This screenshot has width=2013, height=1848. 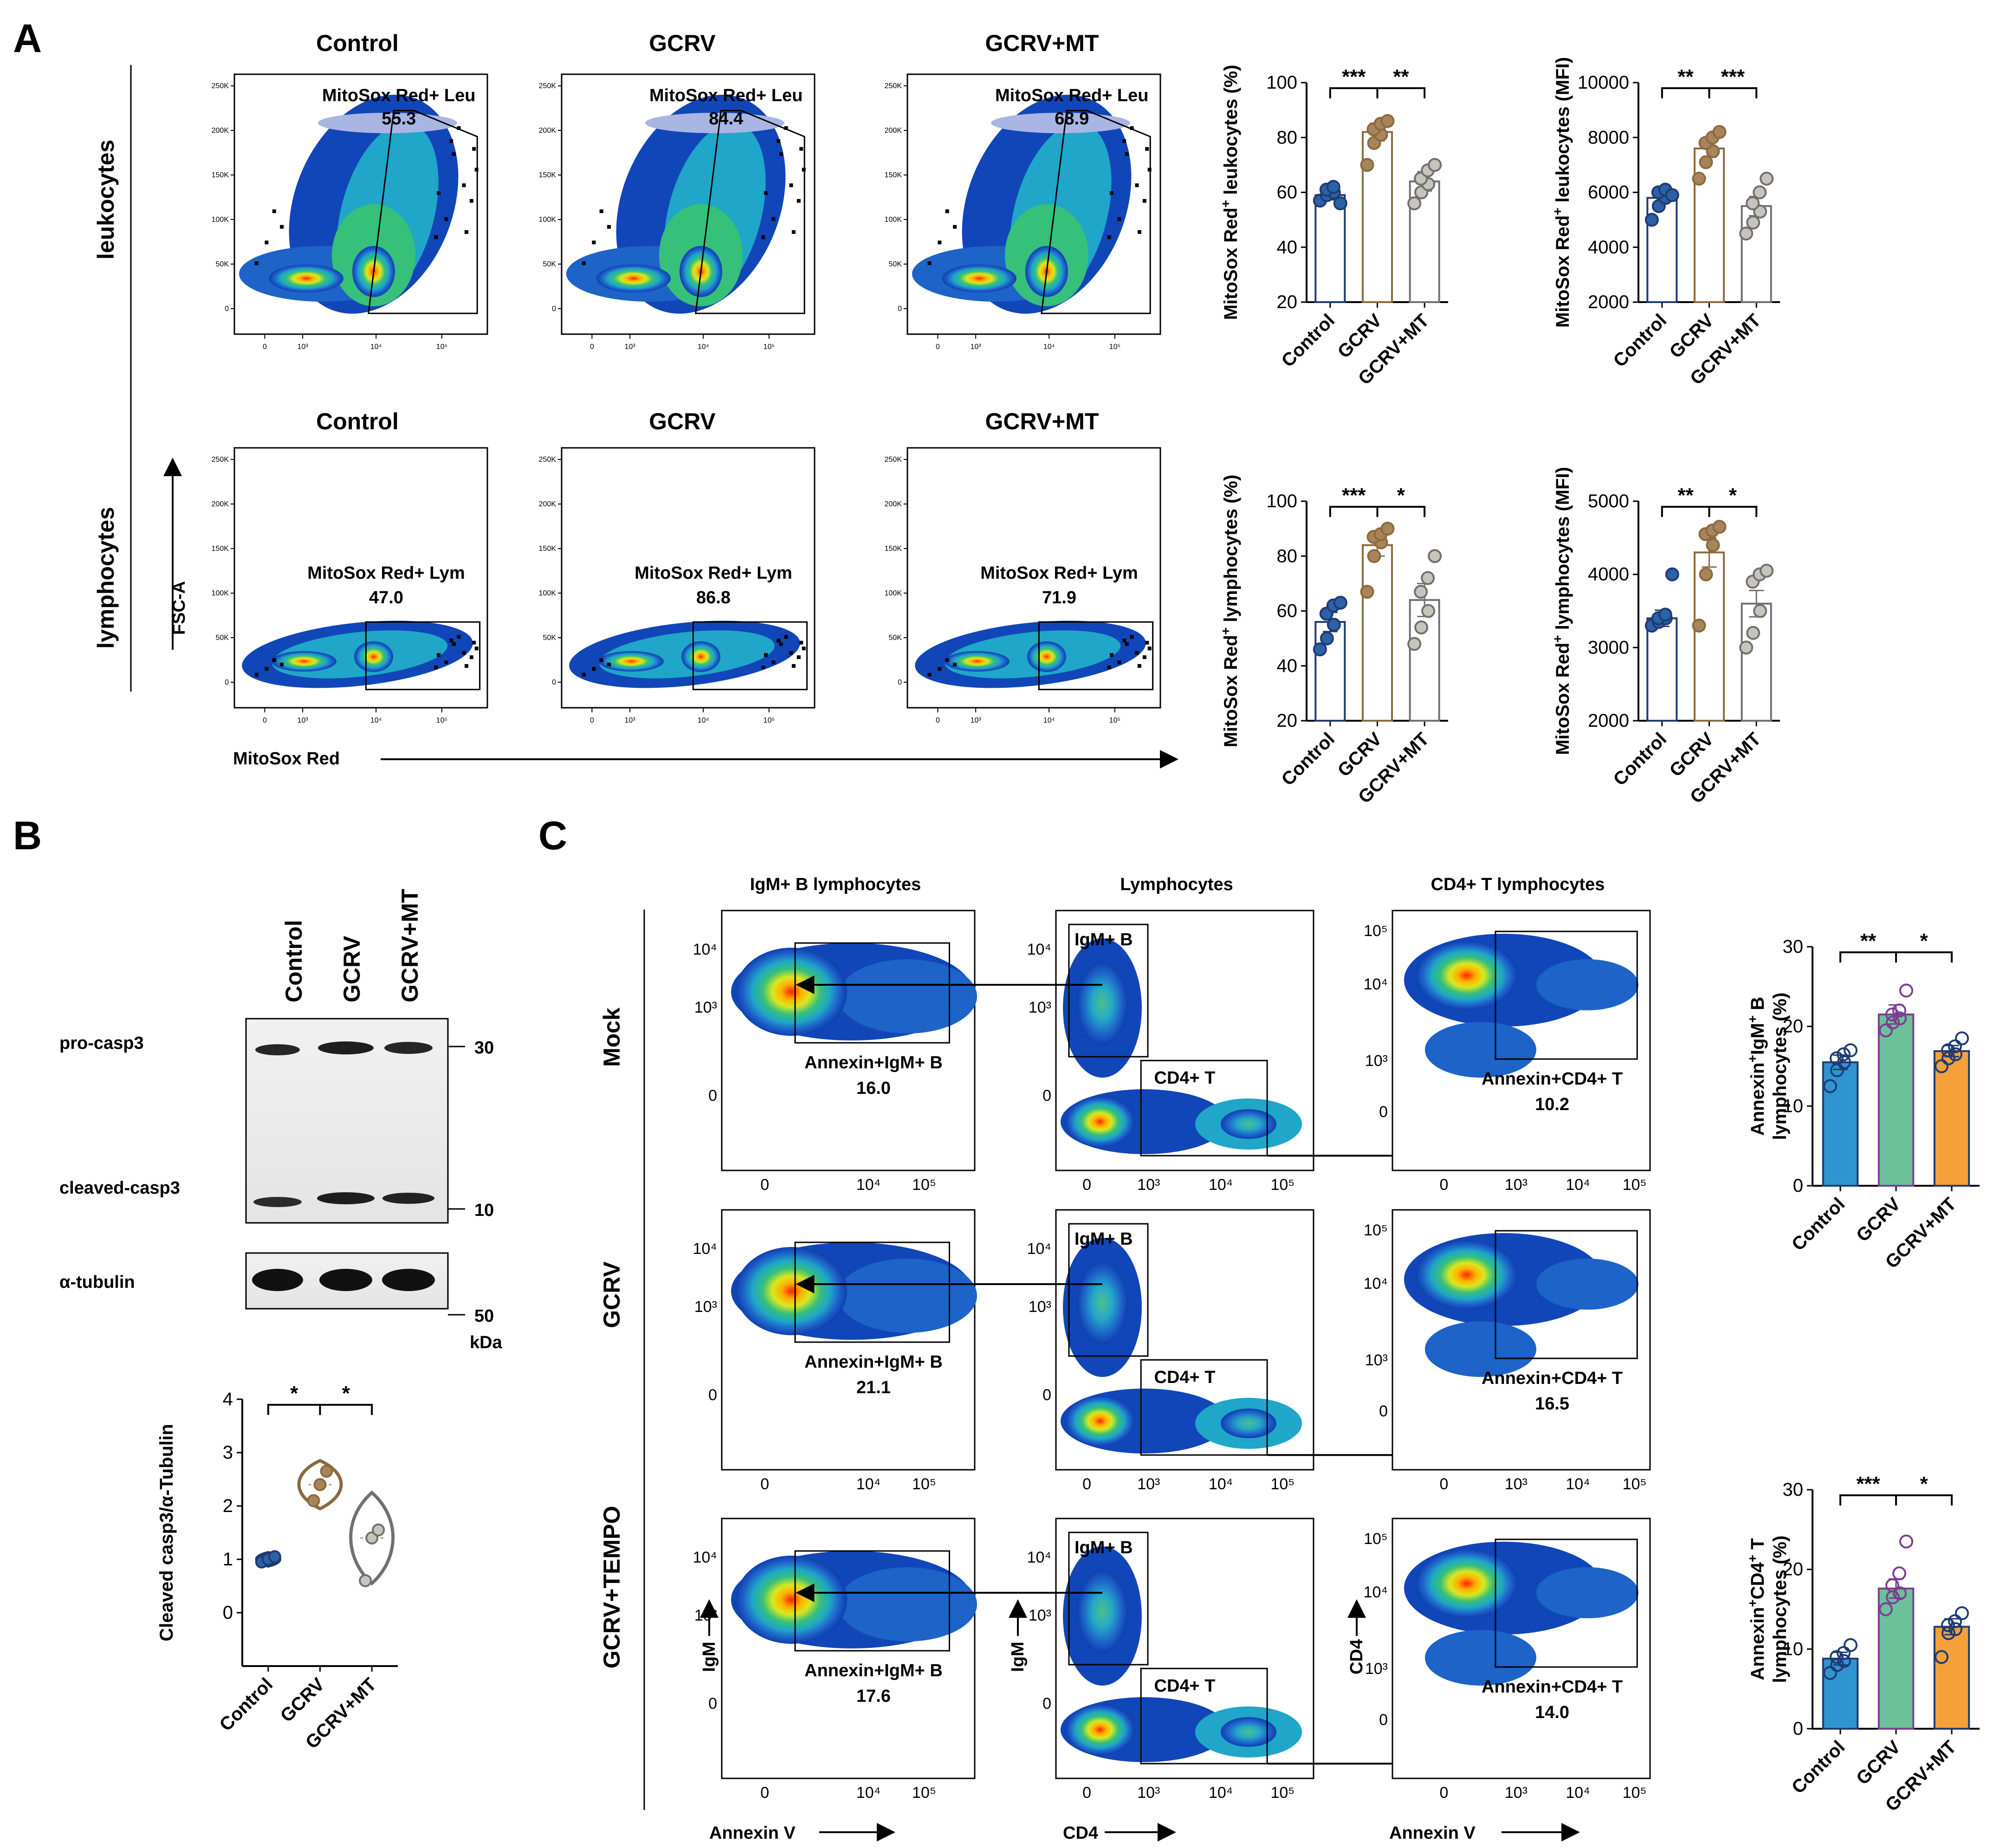 What do you see at coordinates (106, 578) in the screenshot?
I see `row-label-lymphocytes: lymphocytes` at bounding box center [106, 578].